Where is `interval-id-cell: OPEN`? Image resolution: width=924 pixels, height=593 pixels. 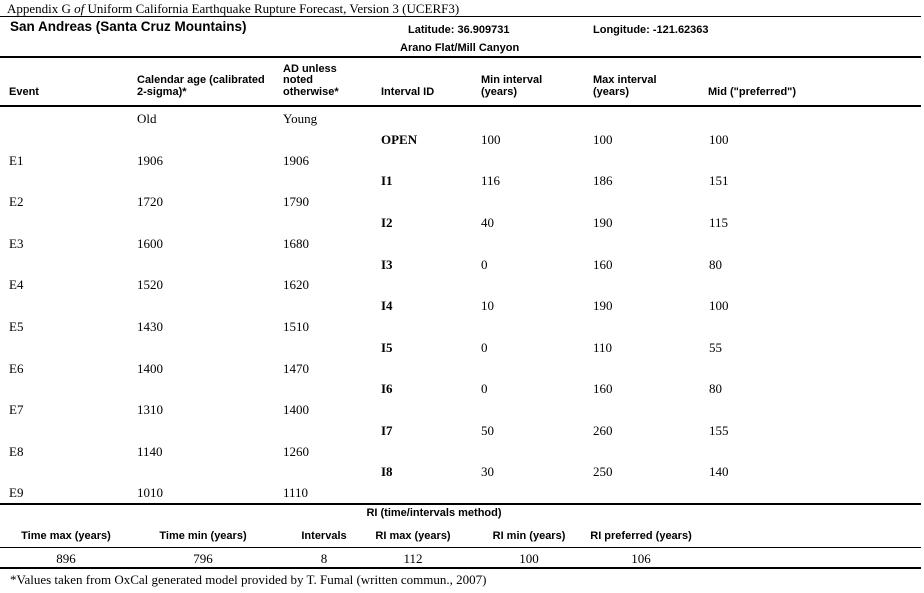 interval-id-cell: OPEN is located at coordinates (399, 139).